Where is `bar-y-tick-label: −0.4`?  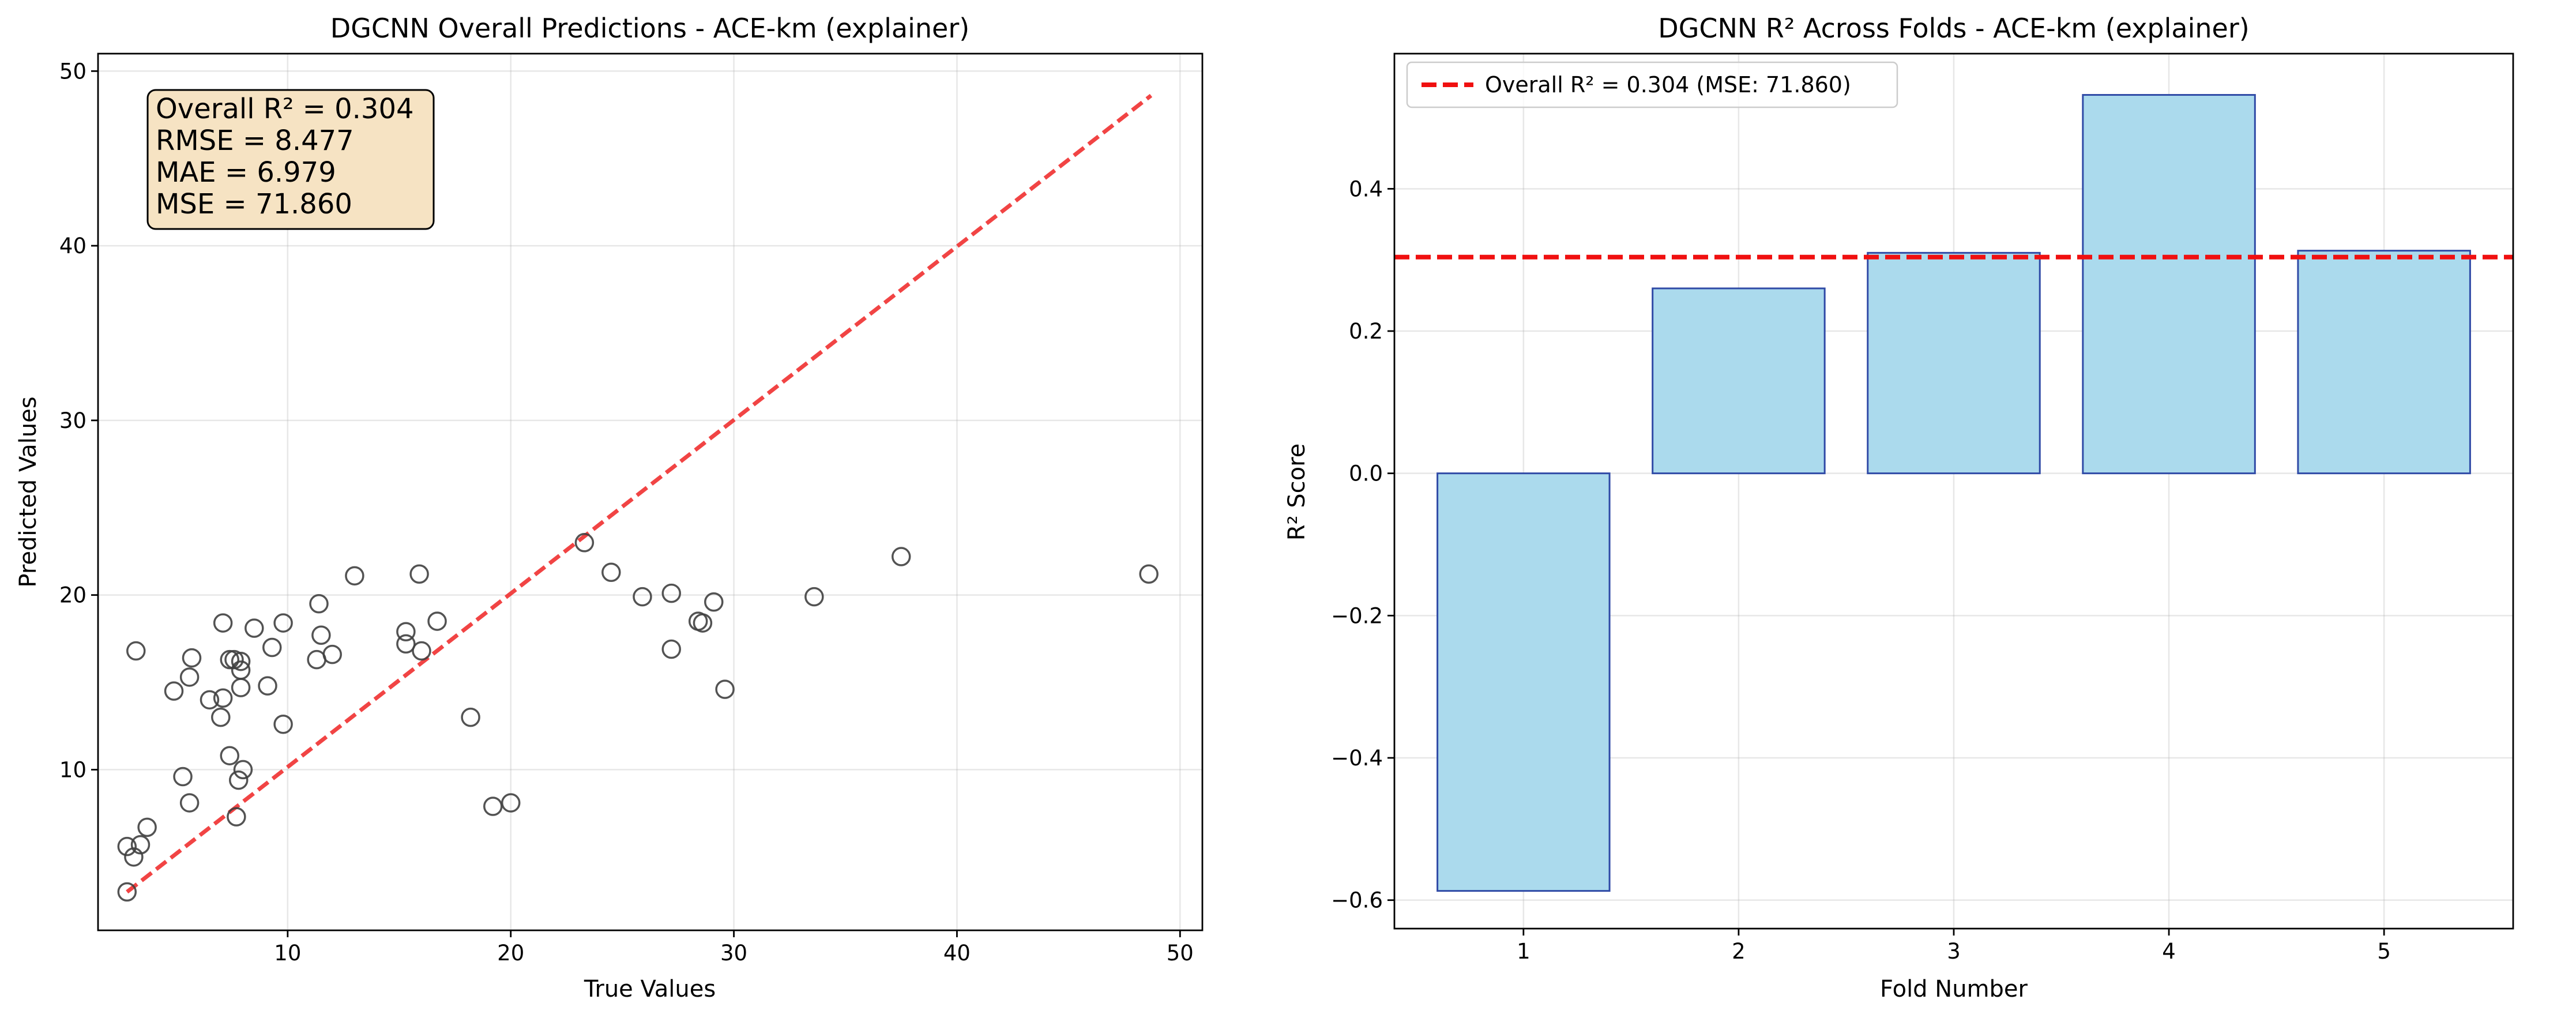
bar-y-tick-label: −0.4 is located at coordinates (1357, 758).